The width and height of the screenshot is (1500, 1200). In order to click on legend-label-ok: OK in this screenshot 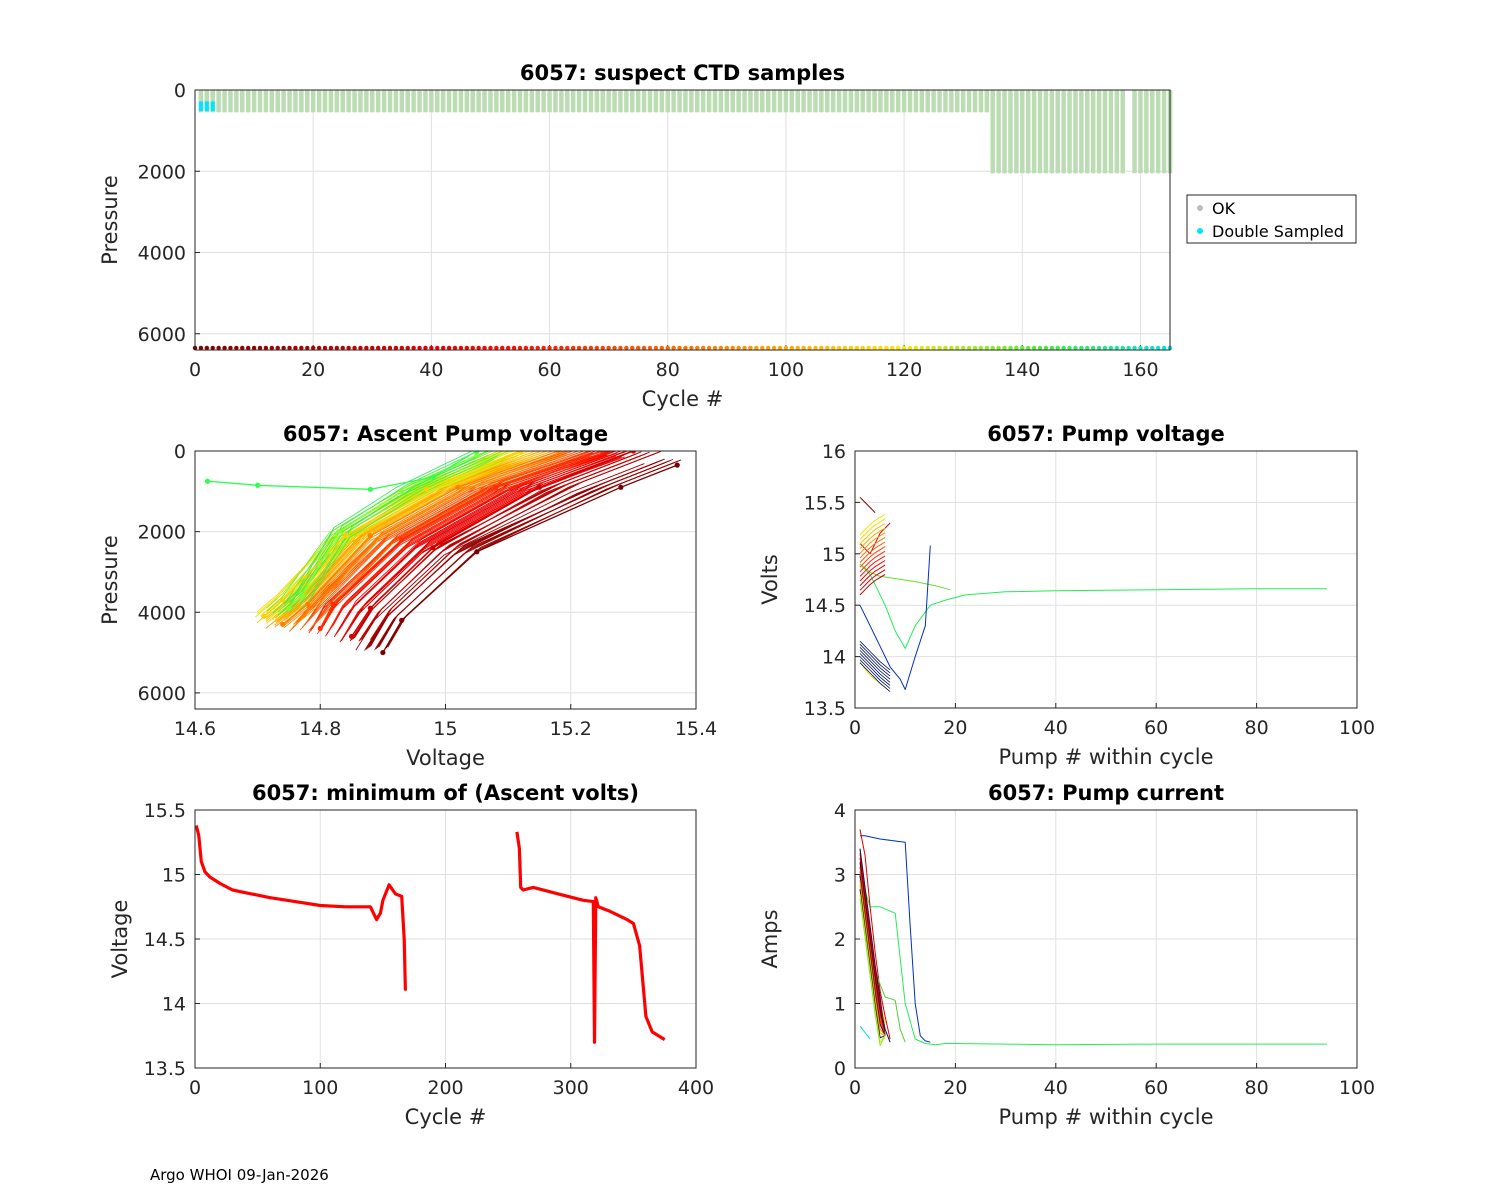, I will do `click(1224, 208)`.